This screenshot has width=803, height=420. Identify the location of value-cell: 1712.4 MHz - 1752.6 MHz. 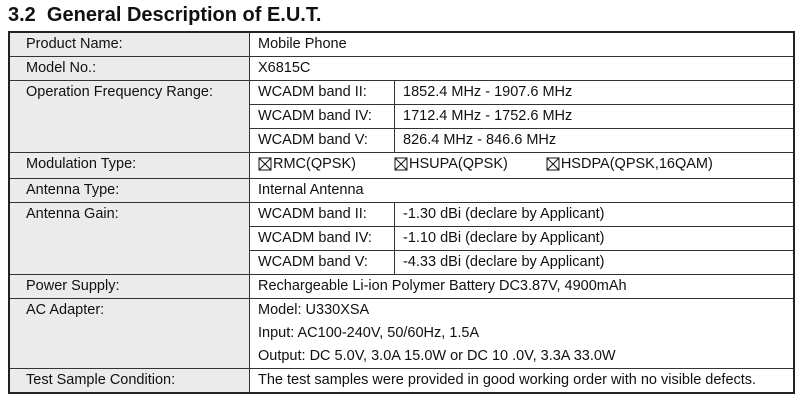
(594, 116).